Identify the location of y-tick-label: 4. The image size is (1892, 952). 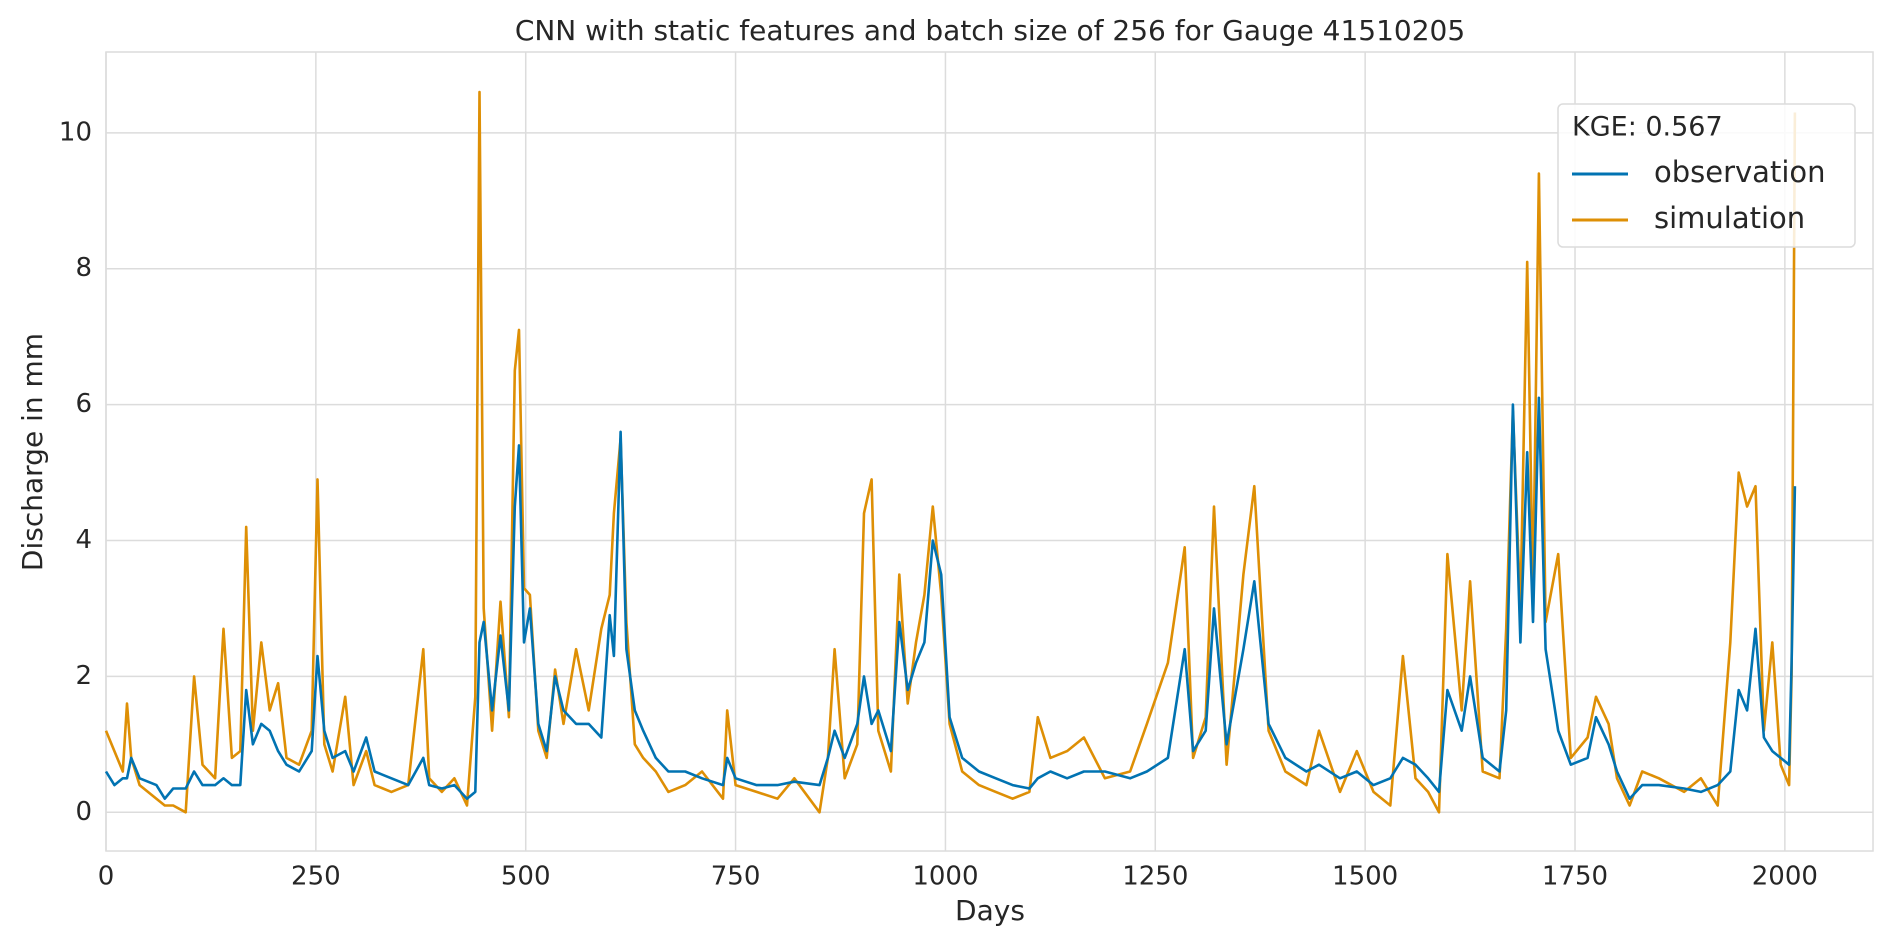
(83, 540).